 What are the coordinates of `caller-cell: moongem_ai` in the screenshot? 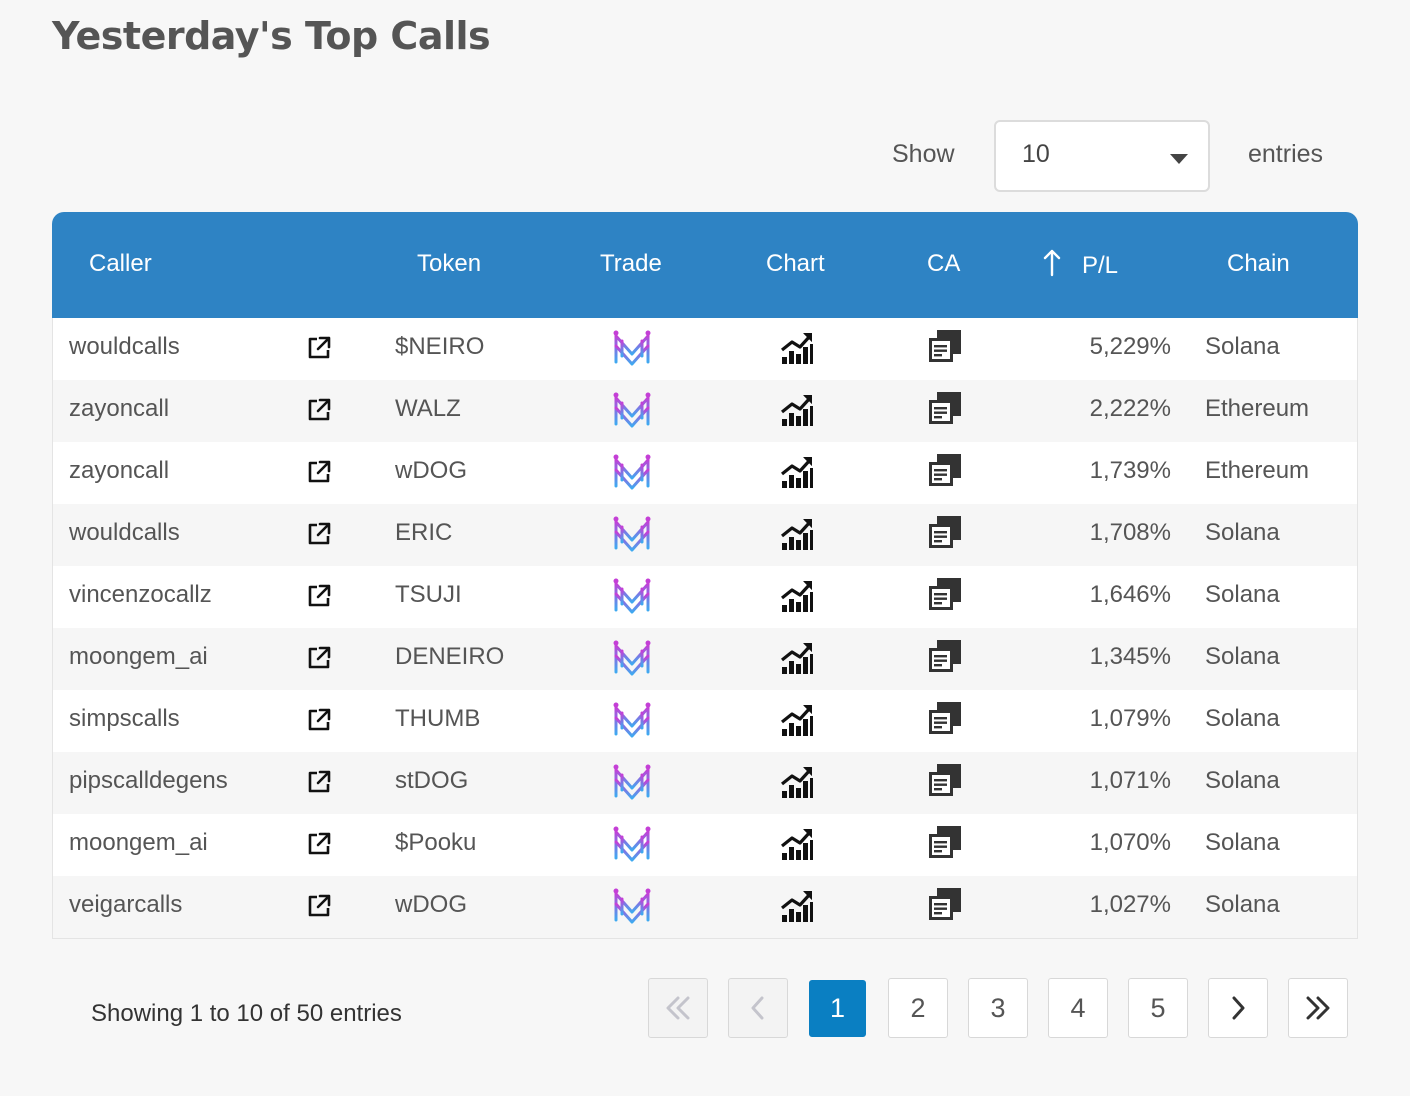 It's located at (138, 842).